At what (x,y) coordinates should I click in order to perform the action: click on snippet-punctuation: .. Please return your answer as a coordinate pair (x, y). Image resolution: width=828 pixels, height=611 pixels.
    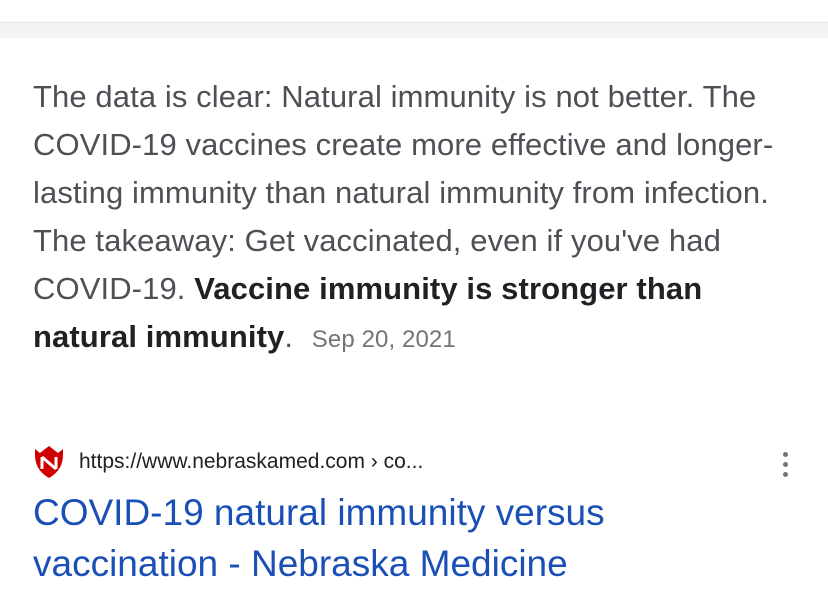
    Looking at the image, I should click on (289, 336).